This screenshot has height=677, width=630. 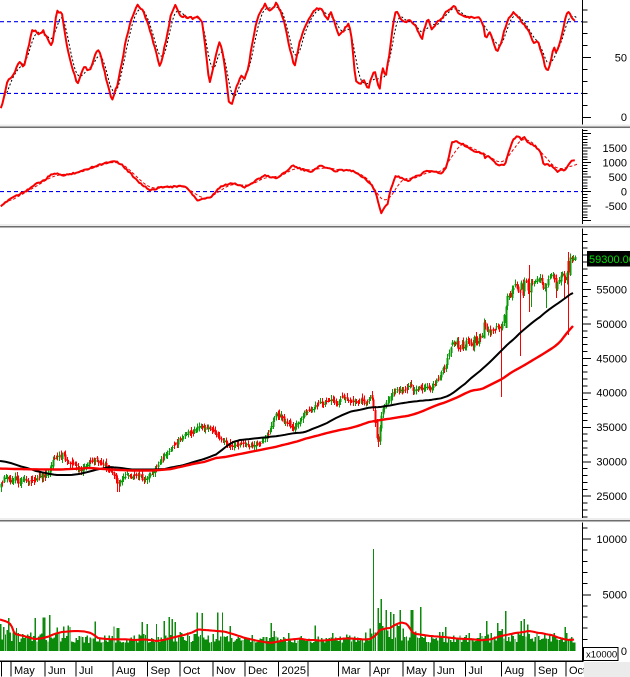 What do you see at coordinates (611, 540) in the screenshot?
I see `svg-text: 10000` at bounding box center [611, 540].